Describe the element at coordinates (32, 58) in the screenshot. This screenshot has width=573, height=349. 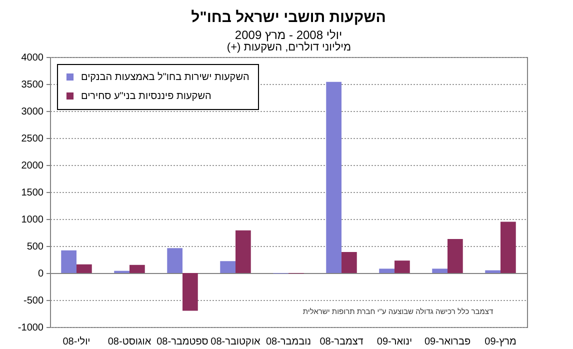
I see `y-tick-label: 4000` at that location.